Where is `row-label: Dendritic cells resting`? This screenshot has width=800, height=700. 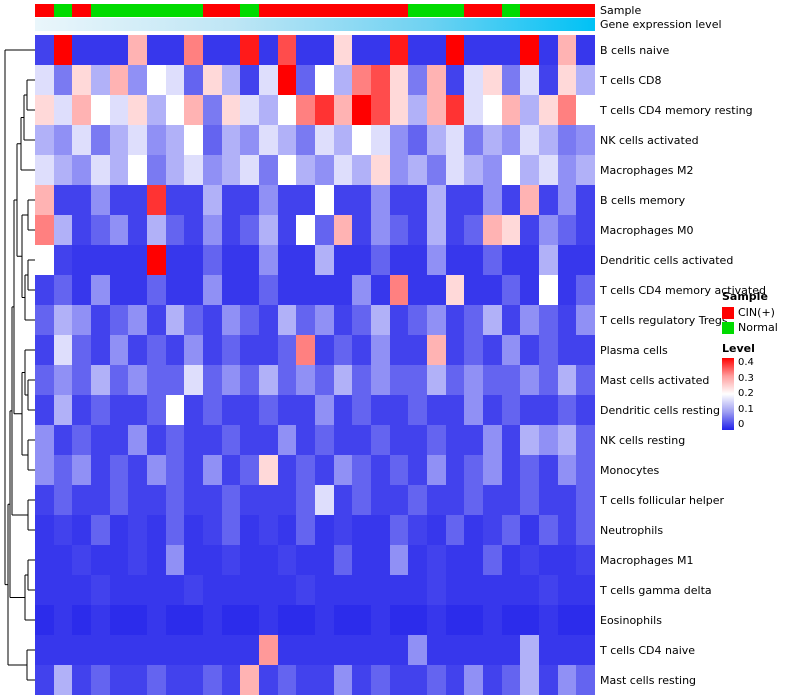
row-label: Dendritic cells resting is located at coordinates (660, 410).